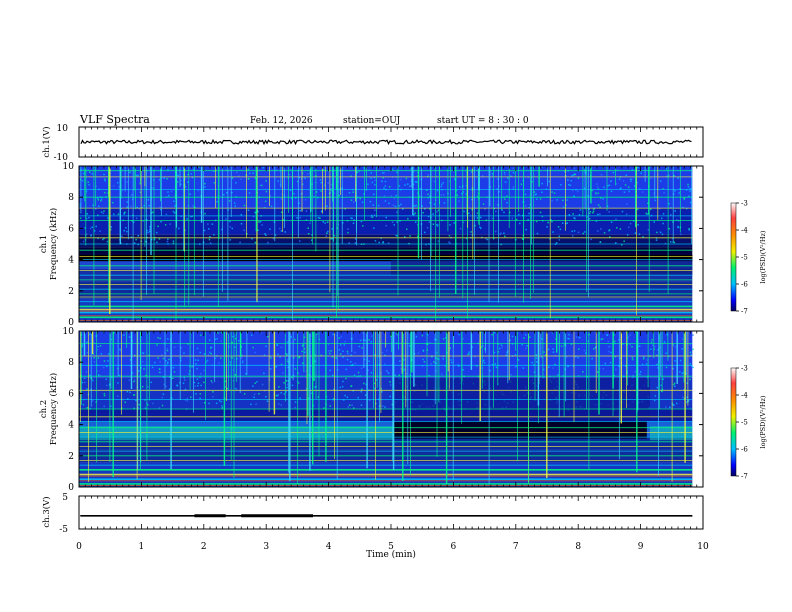 This screenshot has width=792, height=612. I want to click on time-tick-label: 8, so click(578, 547).